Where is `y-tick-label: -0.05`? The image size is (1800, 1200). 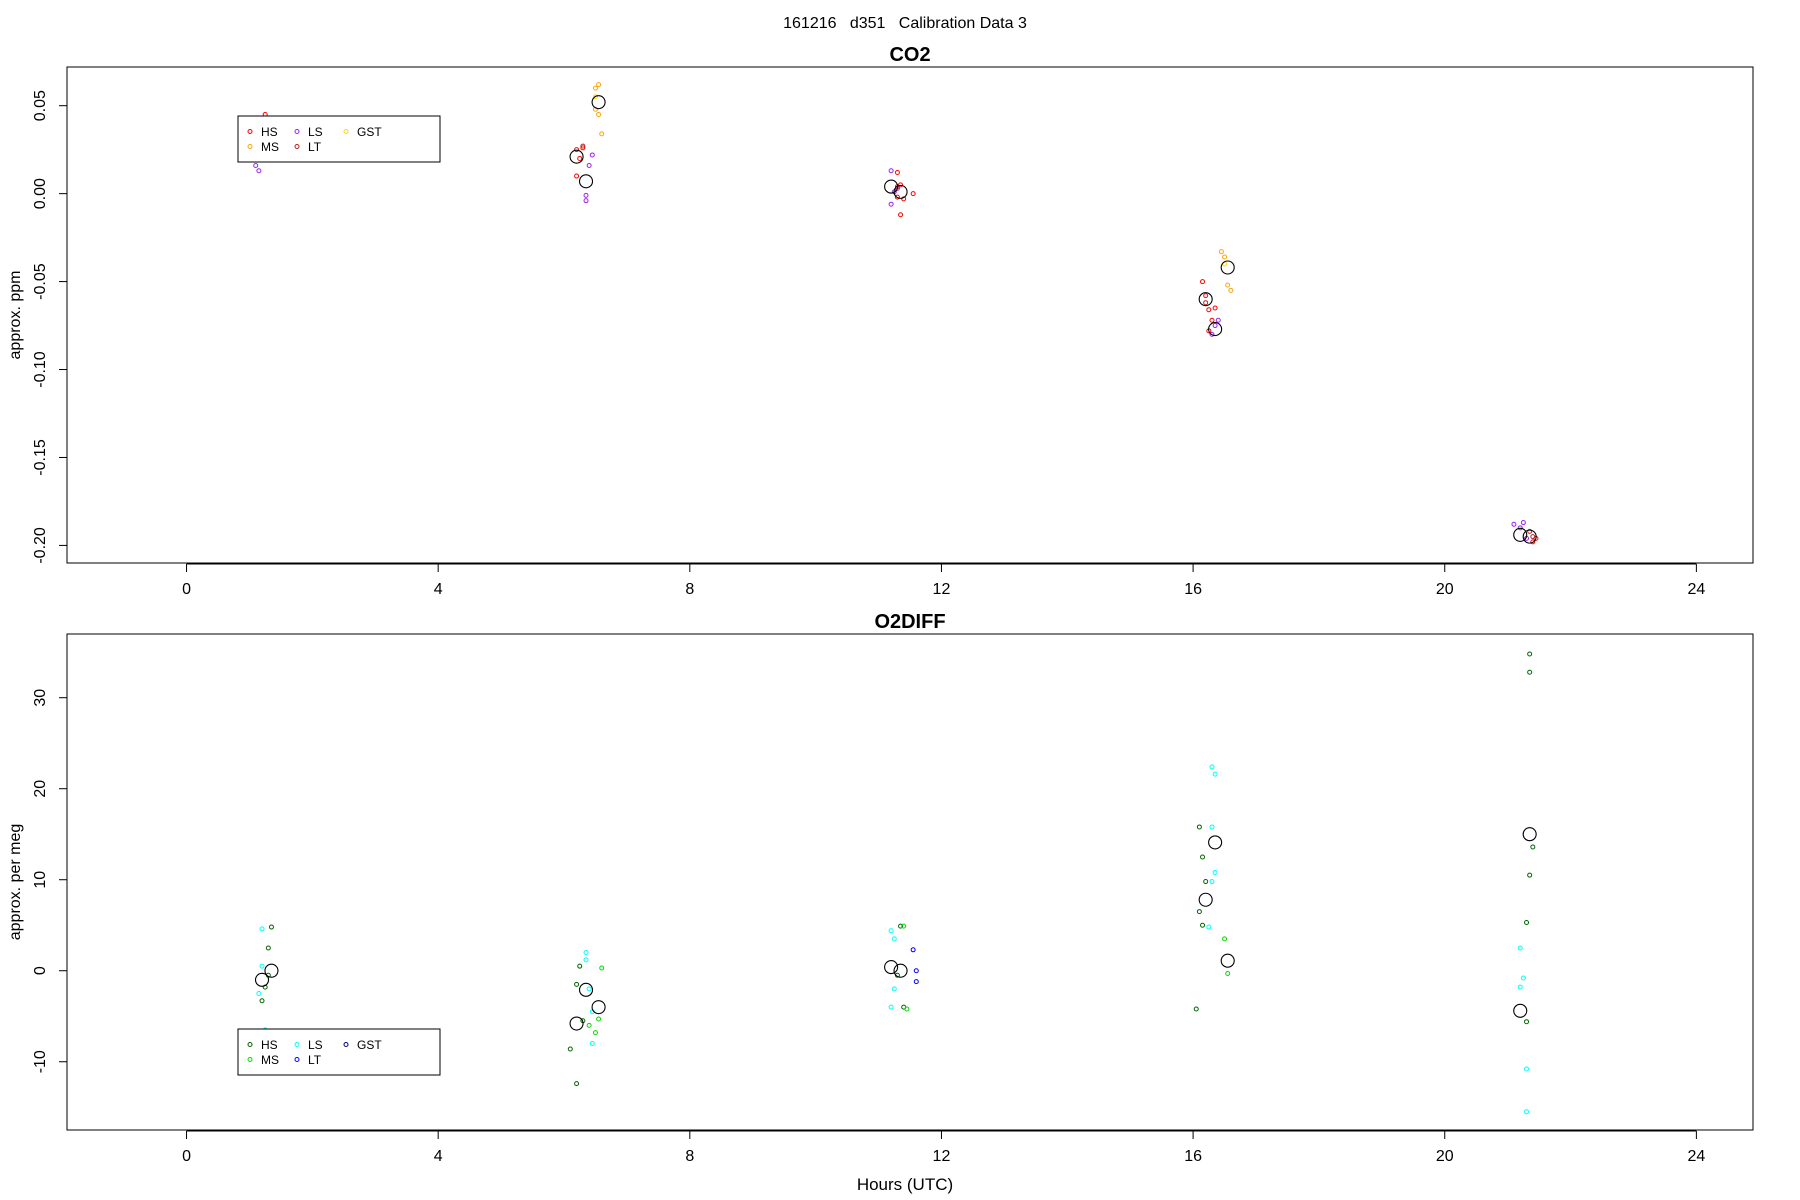 y-tick-label: -0.05 is located at coordinates (40, 281).